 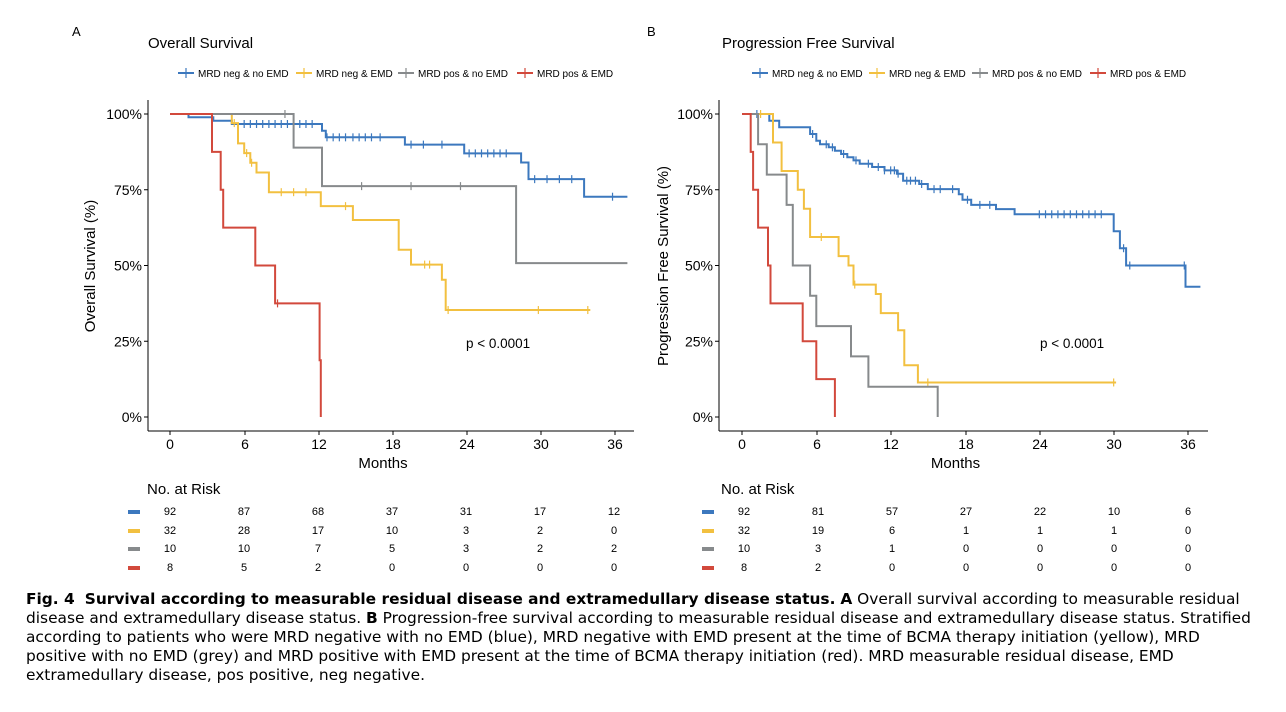 What do you see at coordinates (1040, 444) in the screenshot?
I see `x-tick-label: 24` at bounding box center [1040, 444].